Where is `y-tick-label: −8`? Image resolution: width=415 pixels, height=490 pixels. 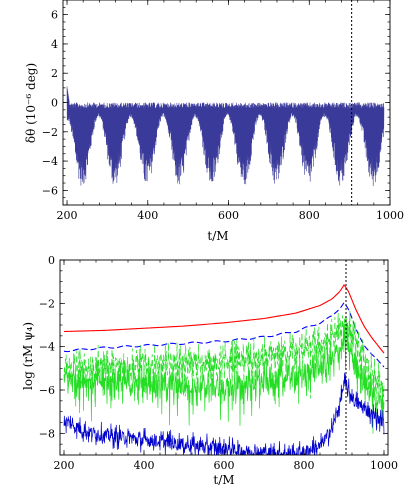 y-tick-label: −8 is located at coordinates (47, 433).